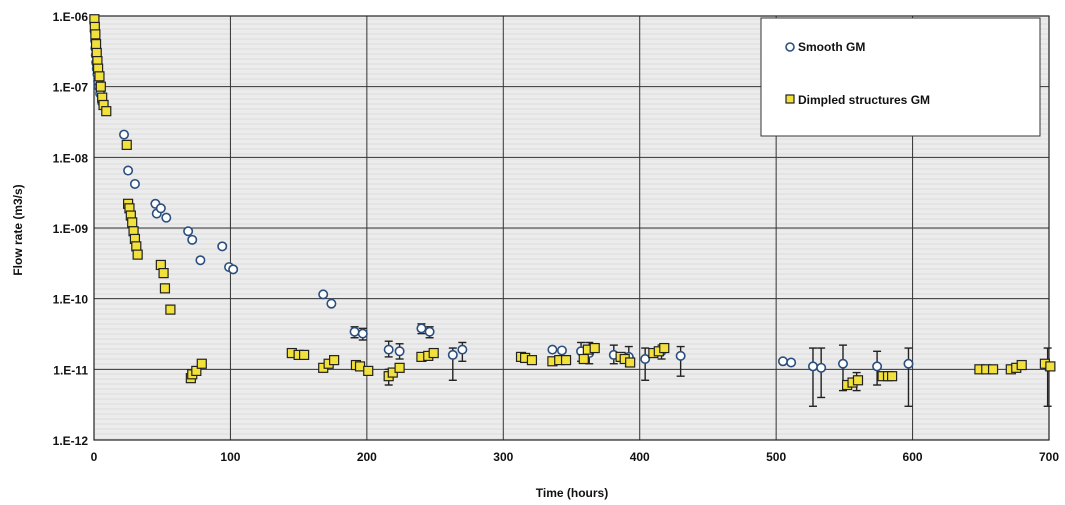 This screenshot has height=505, width=1065. I want to click on y-tick-label: 1.E-09, so click(71, 229).